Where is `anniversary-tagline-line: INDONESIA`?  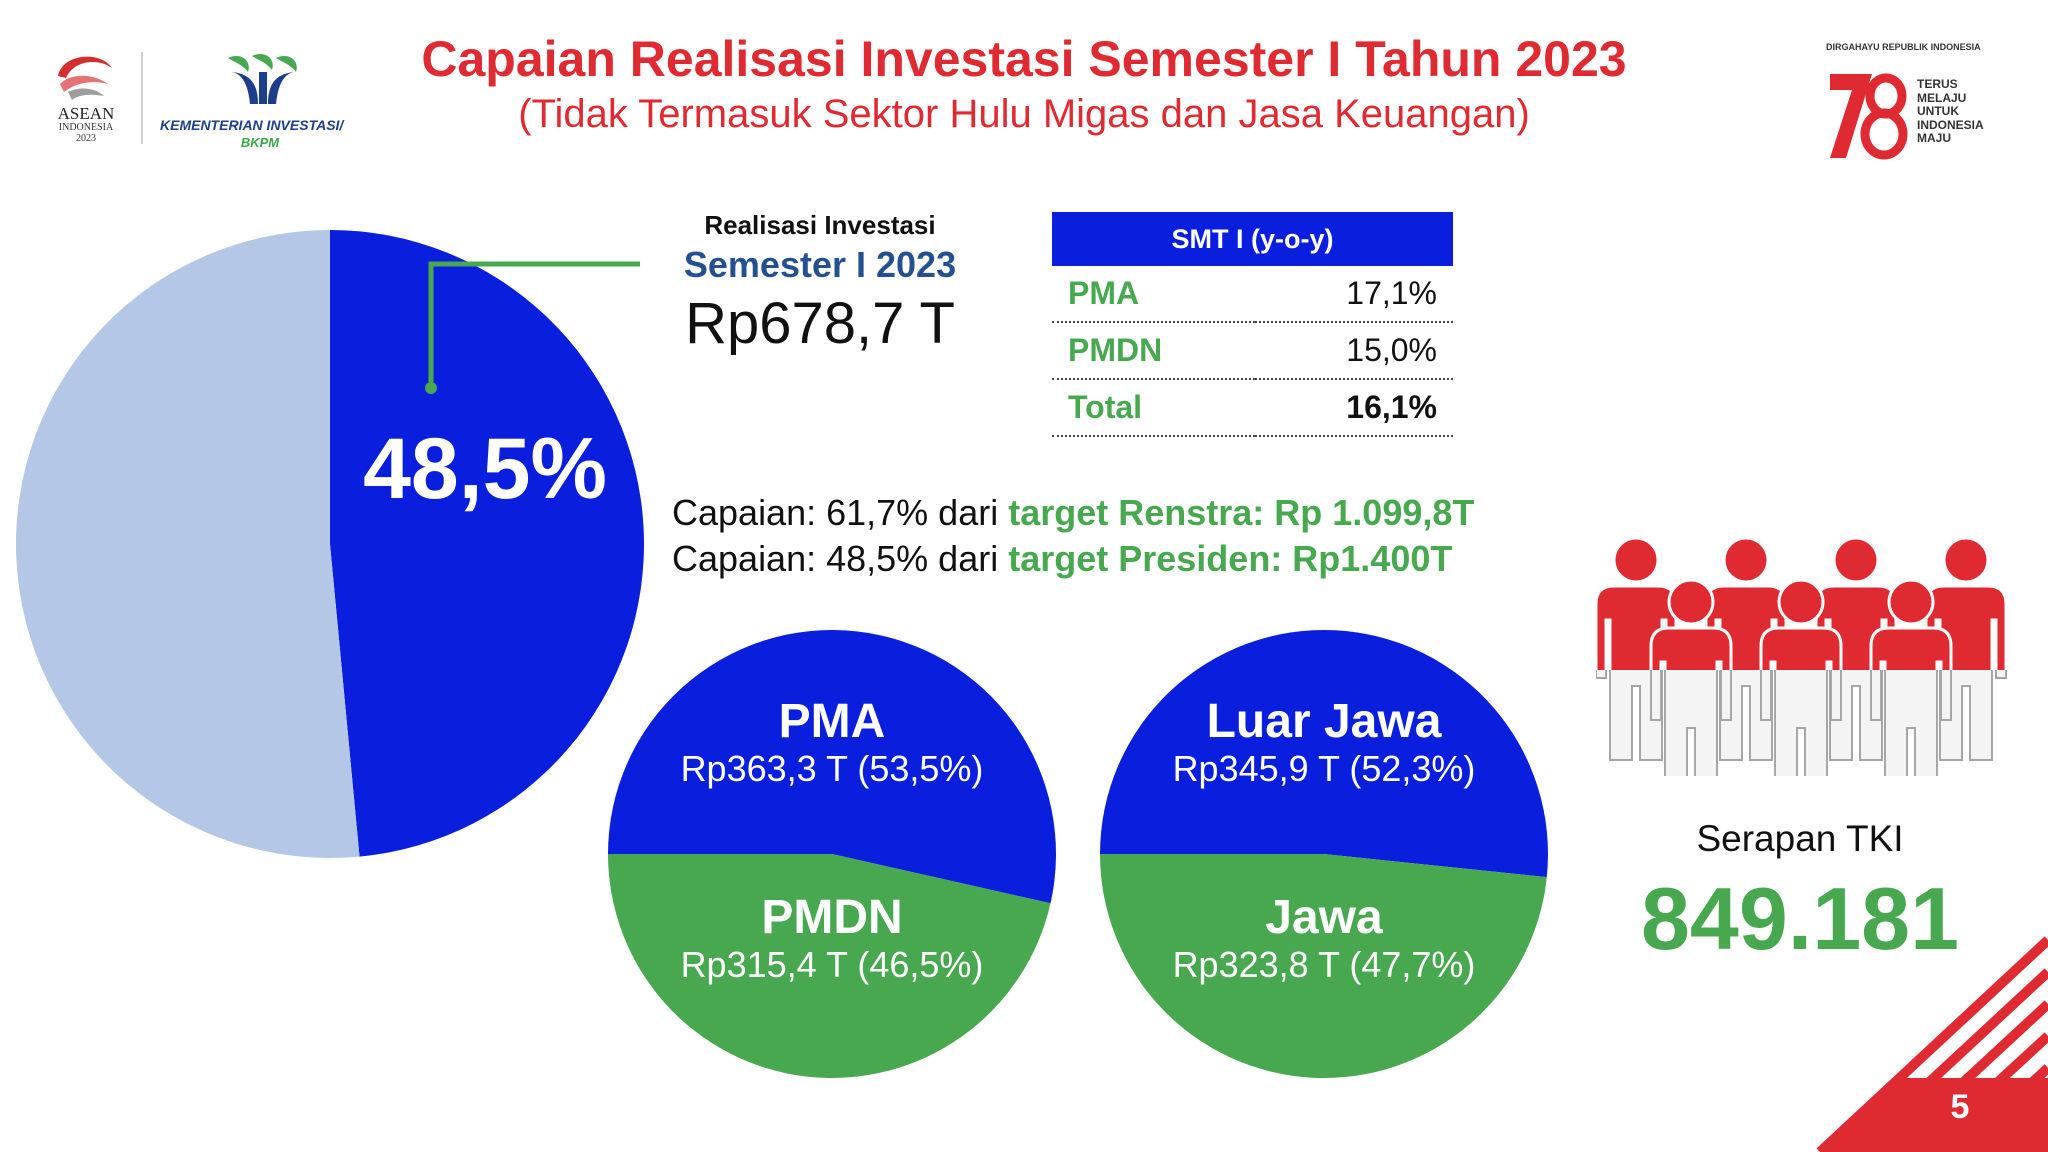
anniversary-tagline-line: INDONESIA is located at coordinates (1950, 124).